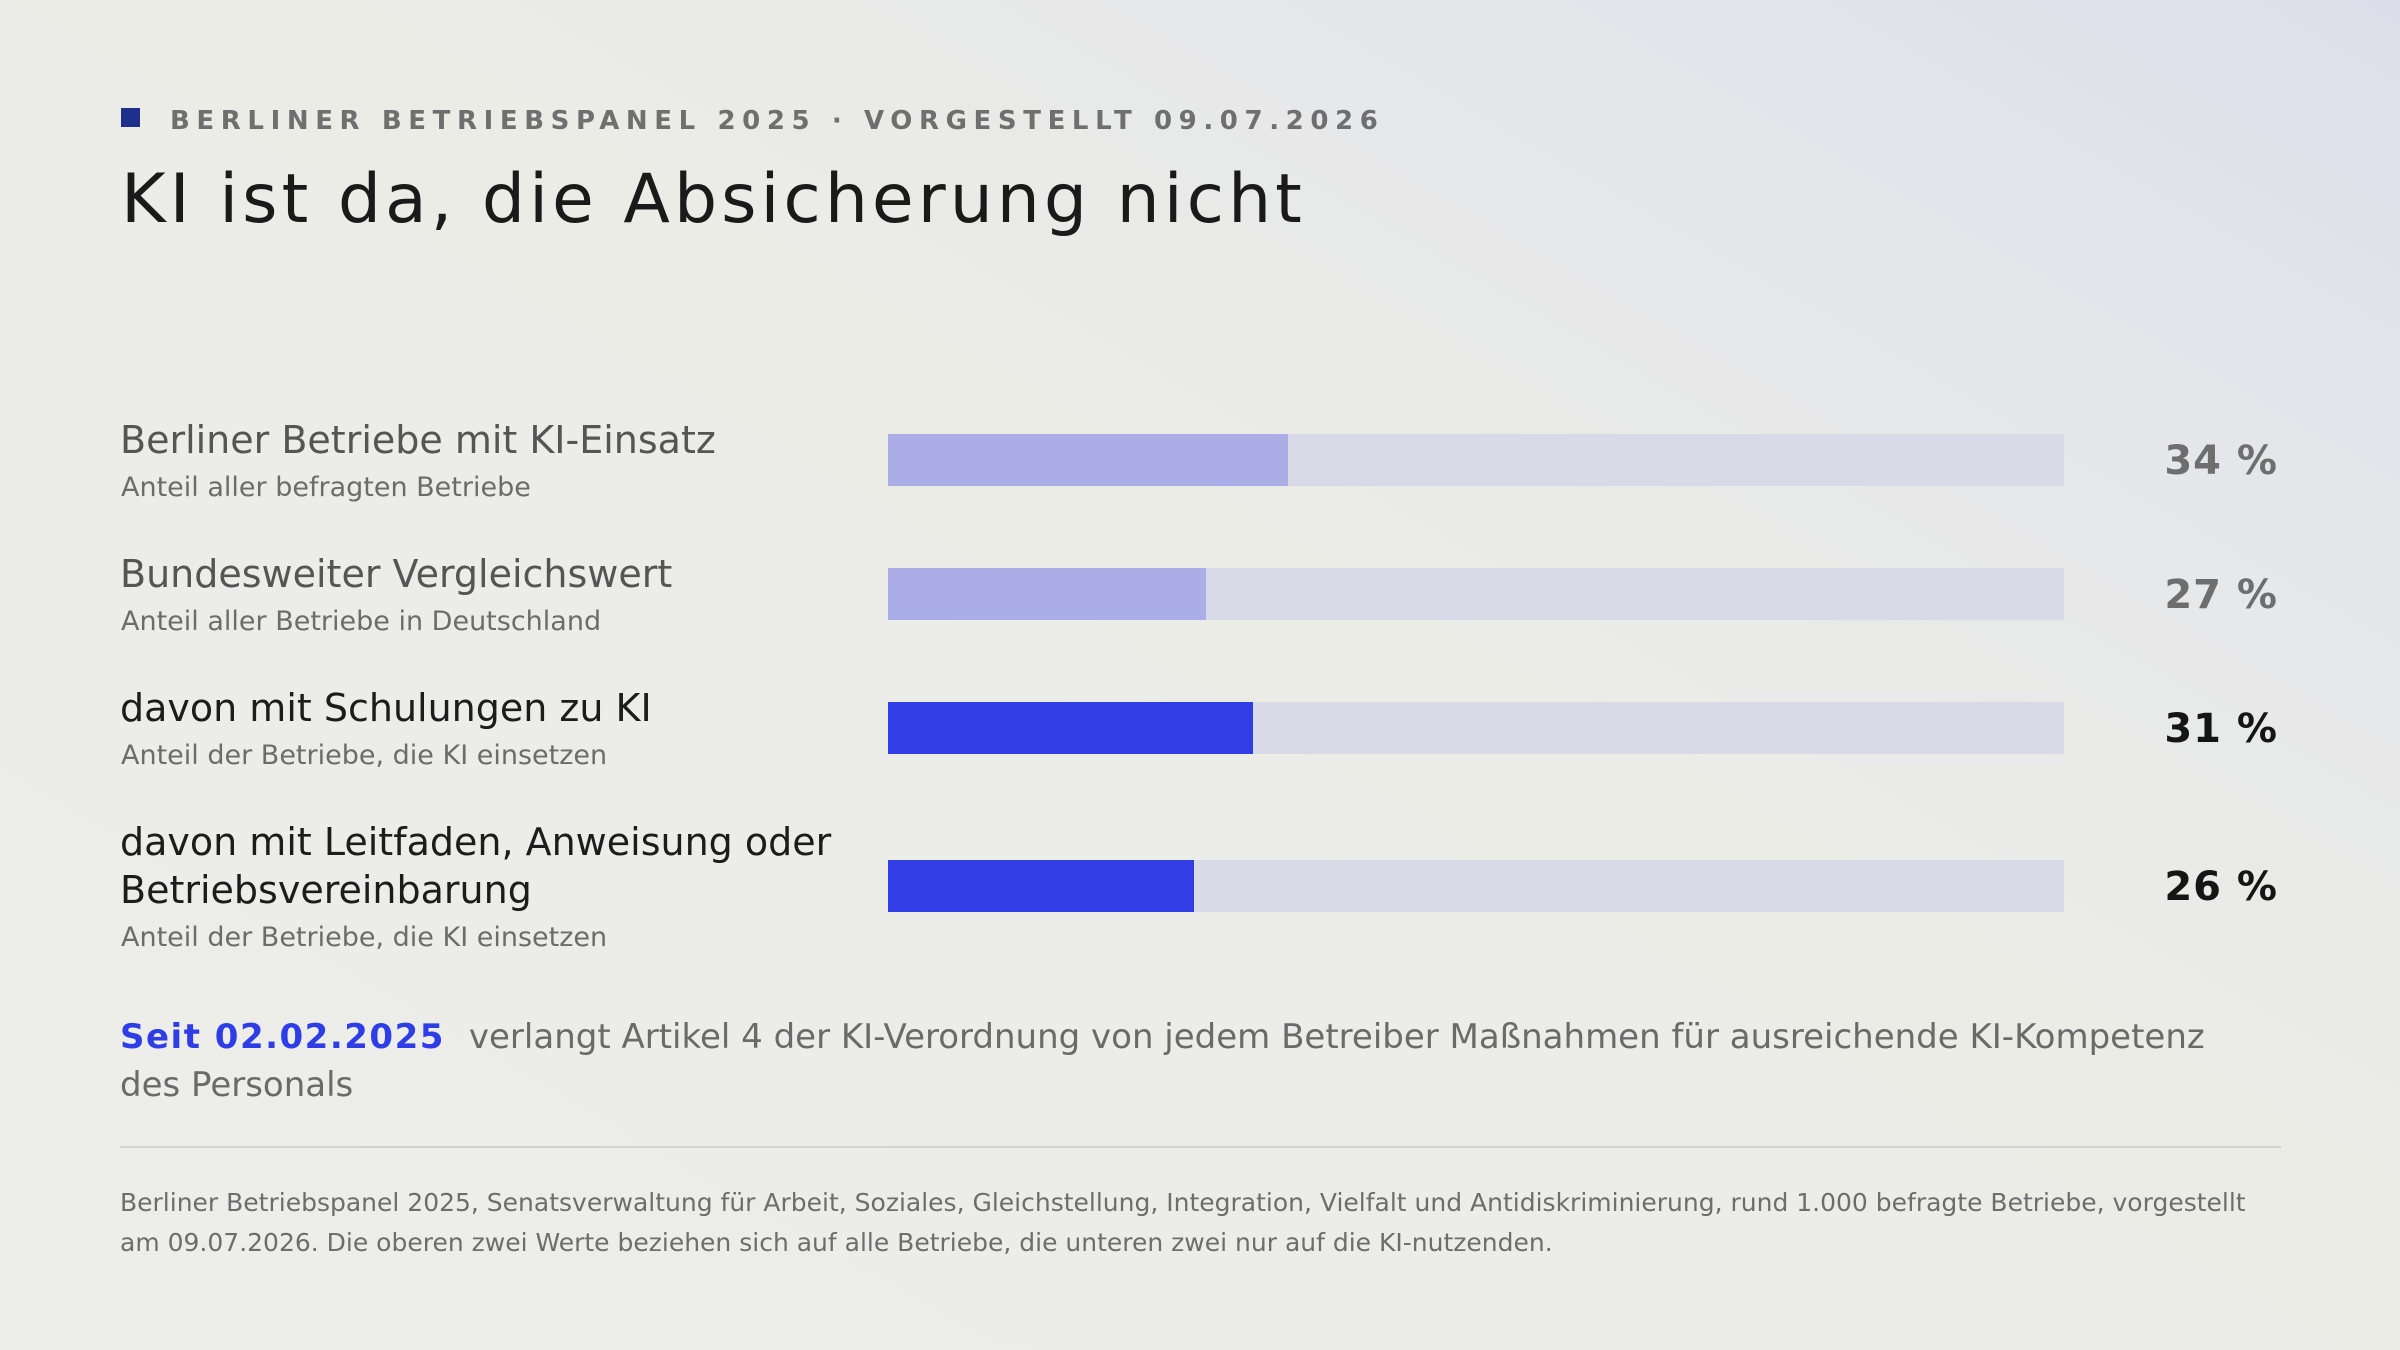 This screenshot has width=2400, height=1350. I want to click on row-label: Bundesweiter Vergleichswert, so click(396, 574).